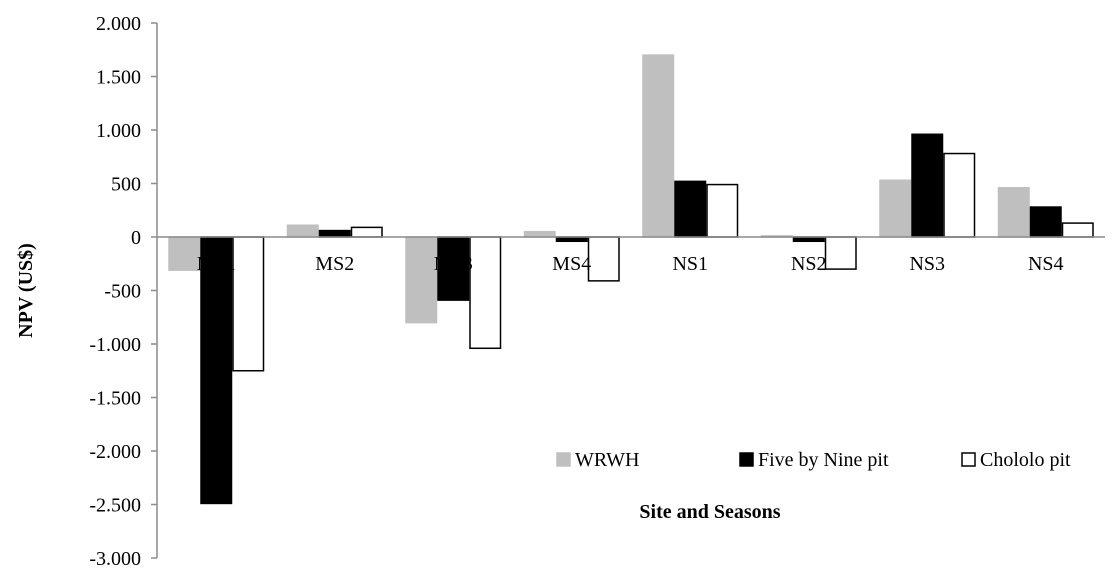 The width and height of the screenshot is (1120, 571). I want to click on x-category-label: MS3, so click(453, 264).